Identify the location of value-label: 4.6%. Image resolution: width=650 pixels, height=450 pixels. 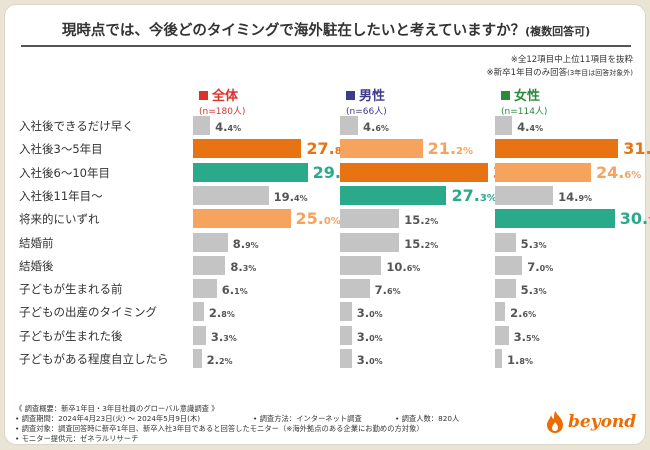
(375, 127).